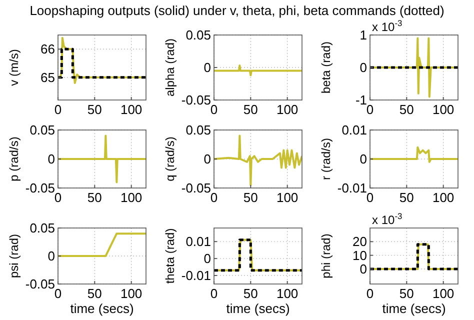 The width and height of the screenshot is (474, 320). What do you see at coordinates (170, 159) in the screenshot?
I see `y-axis-title: q (rad/s)` at bounding box center [170, 159].